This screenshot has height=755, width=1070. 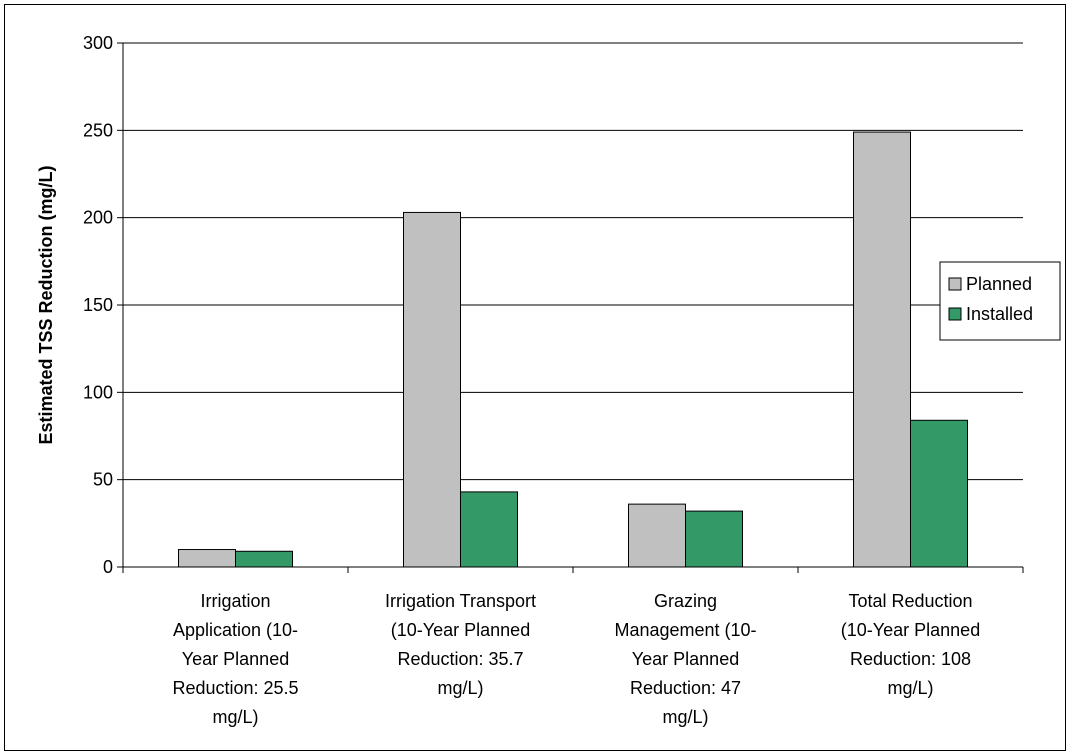 What do you see at coordinates (108, 567) in the screenshot?
I see `y-tick-label: 0` at bounding box center [108, 567].